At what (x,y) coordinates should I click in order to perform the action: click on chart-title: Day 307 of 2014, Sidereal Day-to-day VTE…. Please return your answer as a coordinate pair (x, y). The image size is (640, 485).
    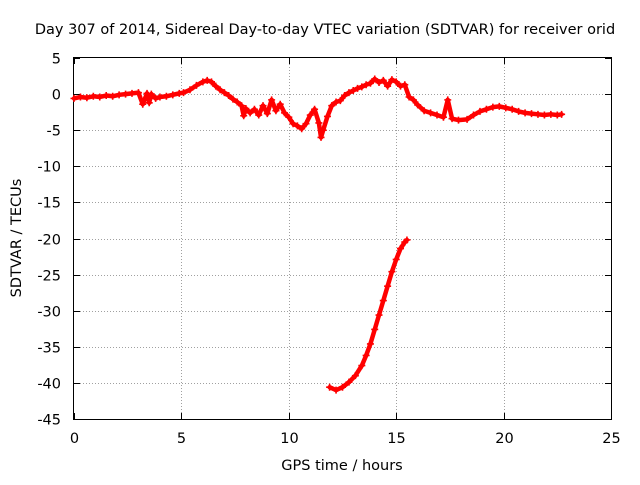
    Looking at the image, I should click on (325, 30).